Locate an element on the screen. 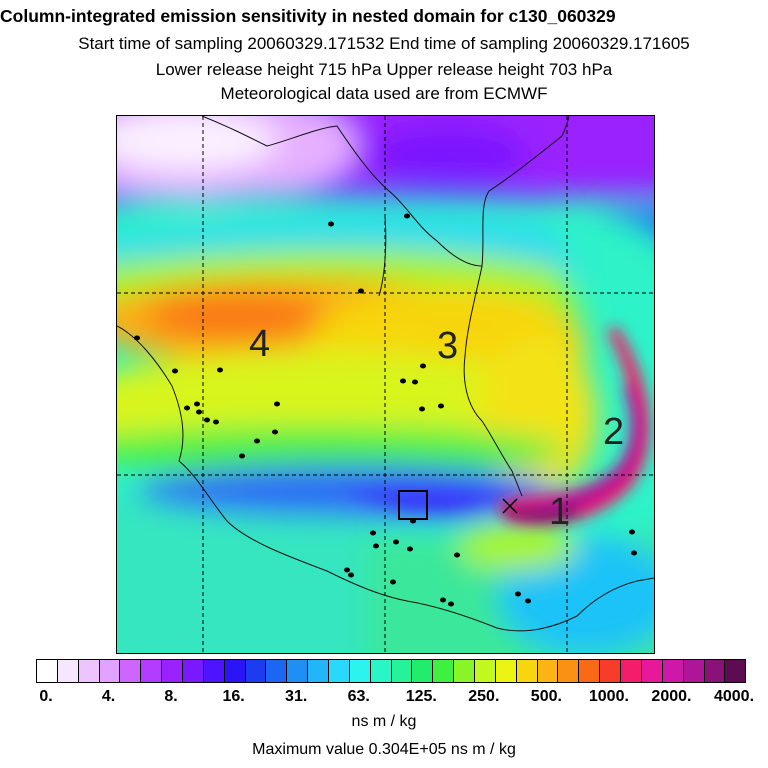 This screenshot has width=768, height=768. colorbar-tick-label: 125. is located at coordinates (421, 696).